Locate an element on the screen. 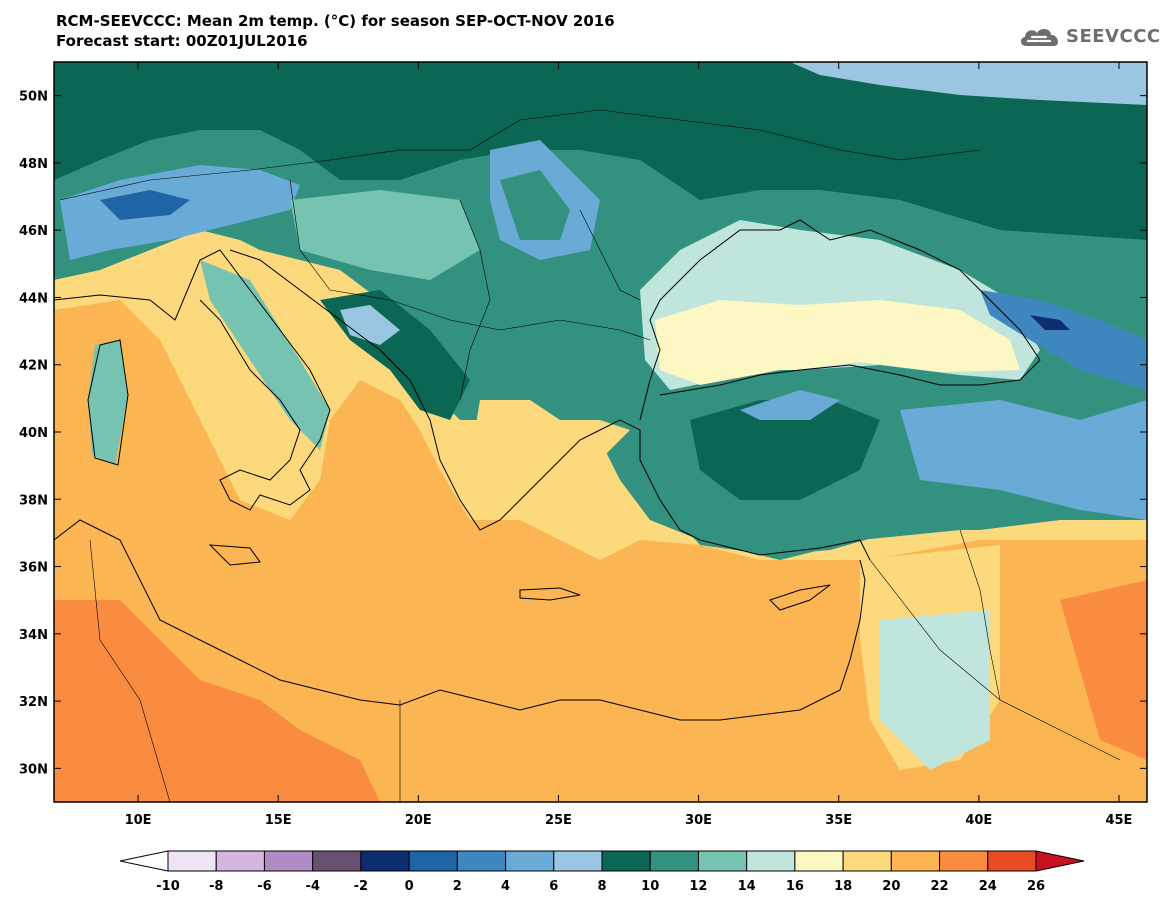  north-east-cool is located at coordinates (968, 83).